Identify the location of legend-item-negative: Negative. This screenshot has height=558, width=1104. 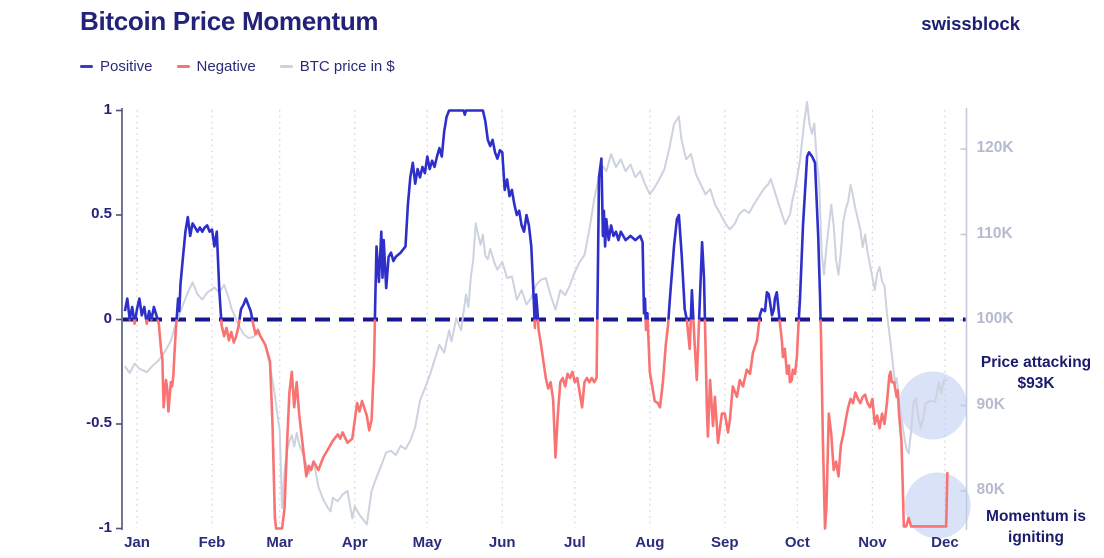
(216, 66).